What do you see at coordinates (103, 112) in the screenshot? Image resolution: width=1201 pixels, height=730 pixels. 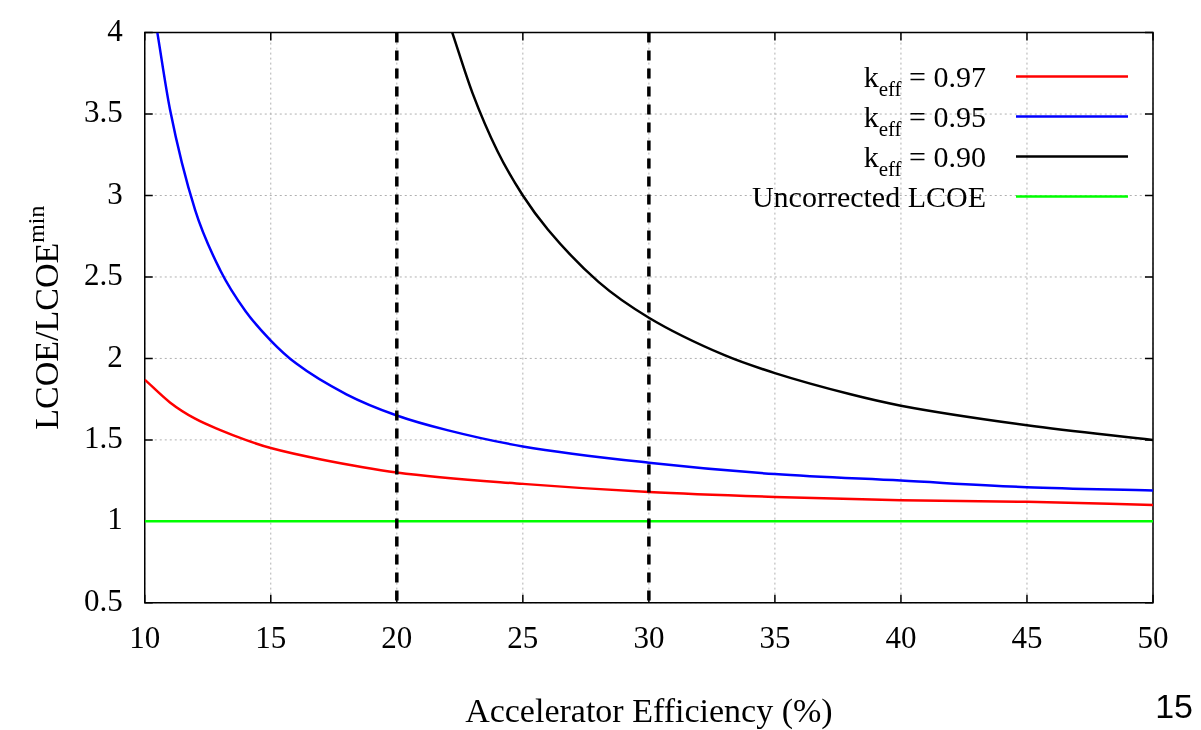 I see `y-tick-label: 3.5` at bounding box center [103, 112].